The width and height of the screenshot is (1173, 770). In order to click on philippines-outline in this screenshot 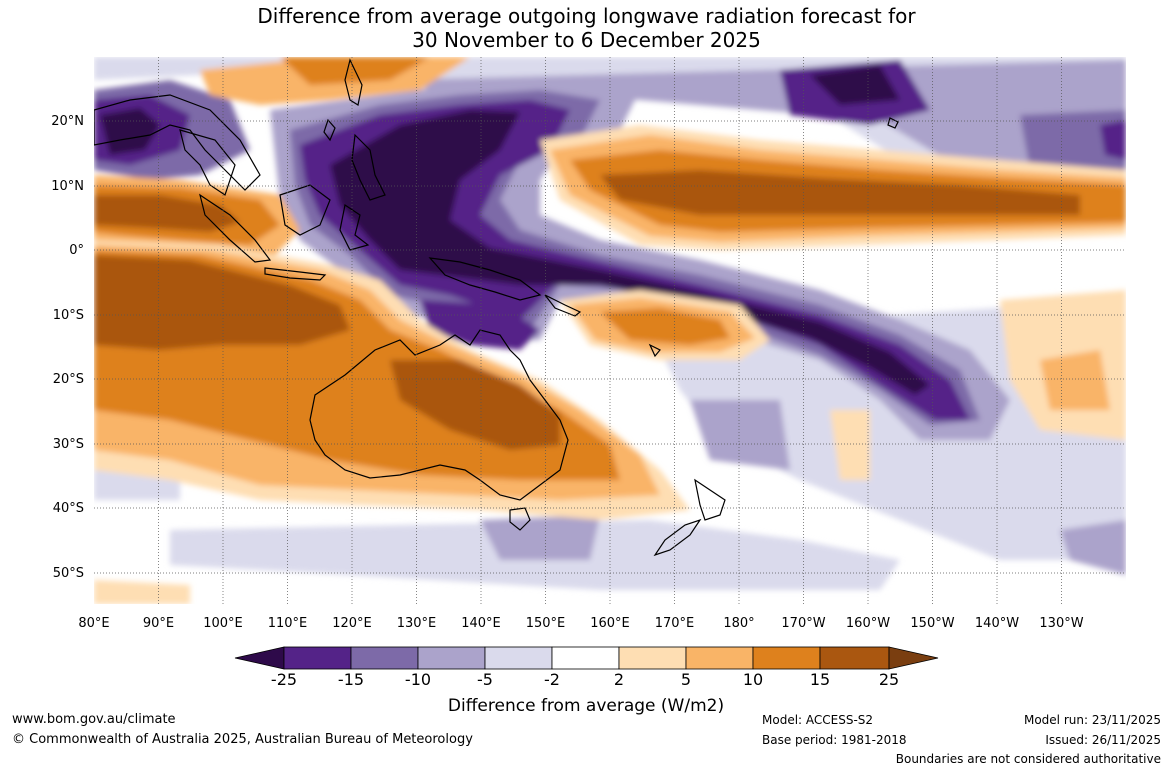, I will do `click(368, 167)`.